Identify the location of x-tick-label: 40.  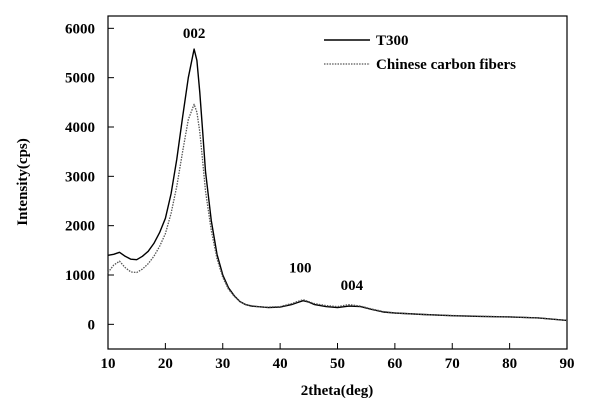
(280, 364).